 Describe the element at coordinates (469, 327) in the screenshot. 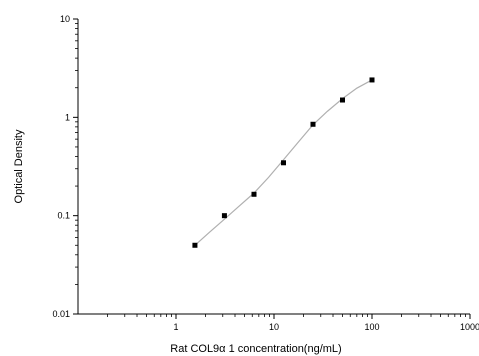

I see `x-tick-label: 1000` at that location.